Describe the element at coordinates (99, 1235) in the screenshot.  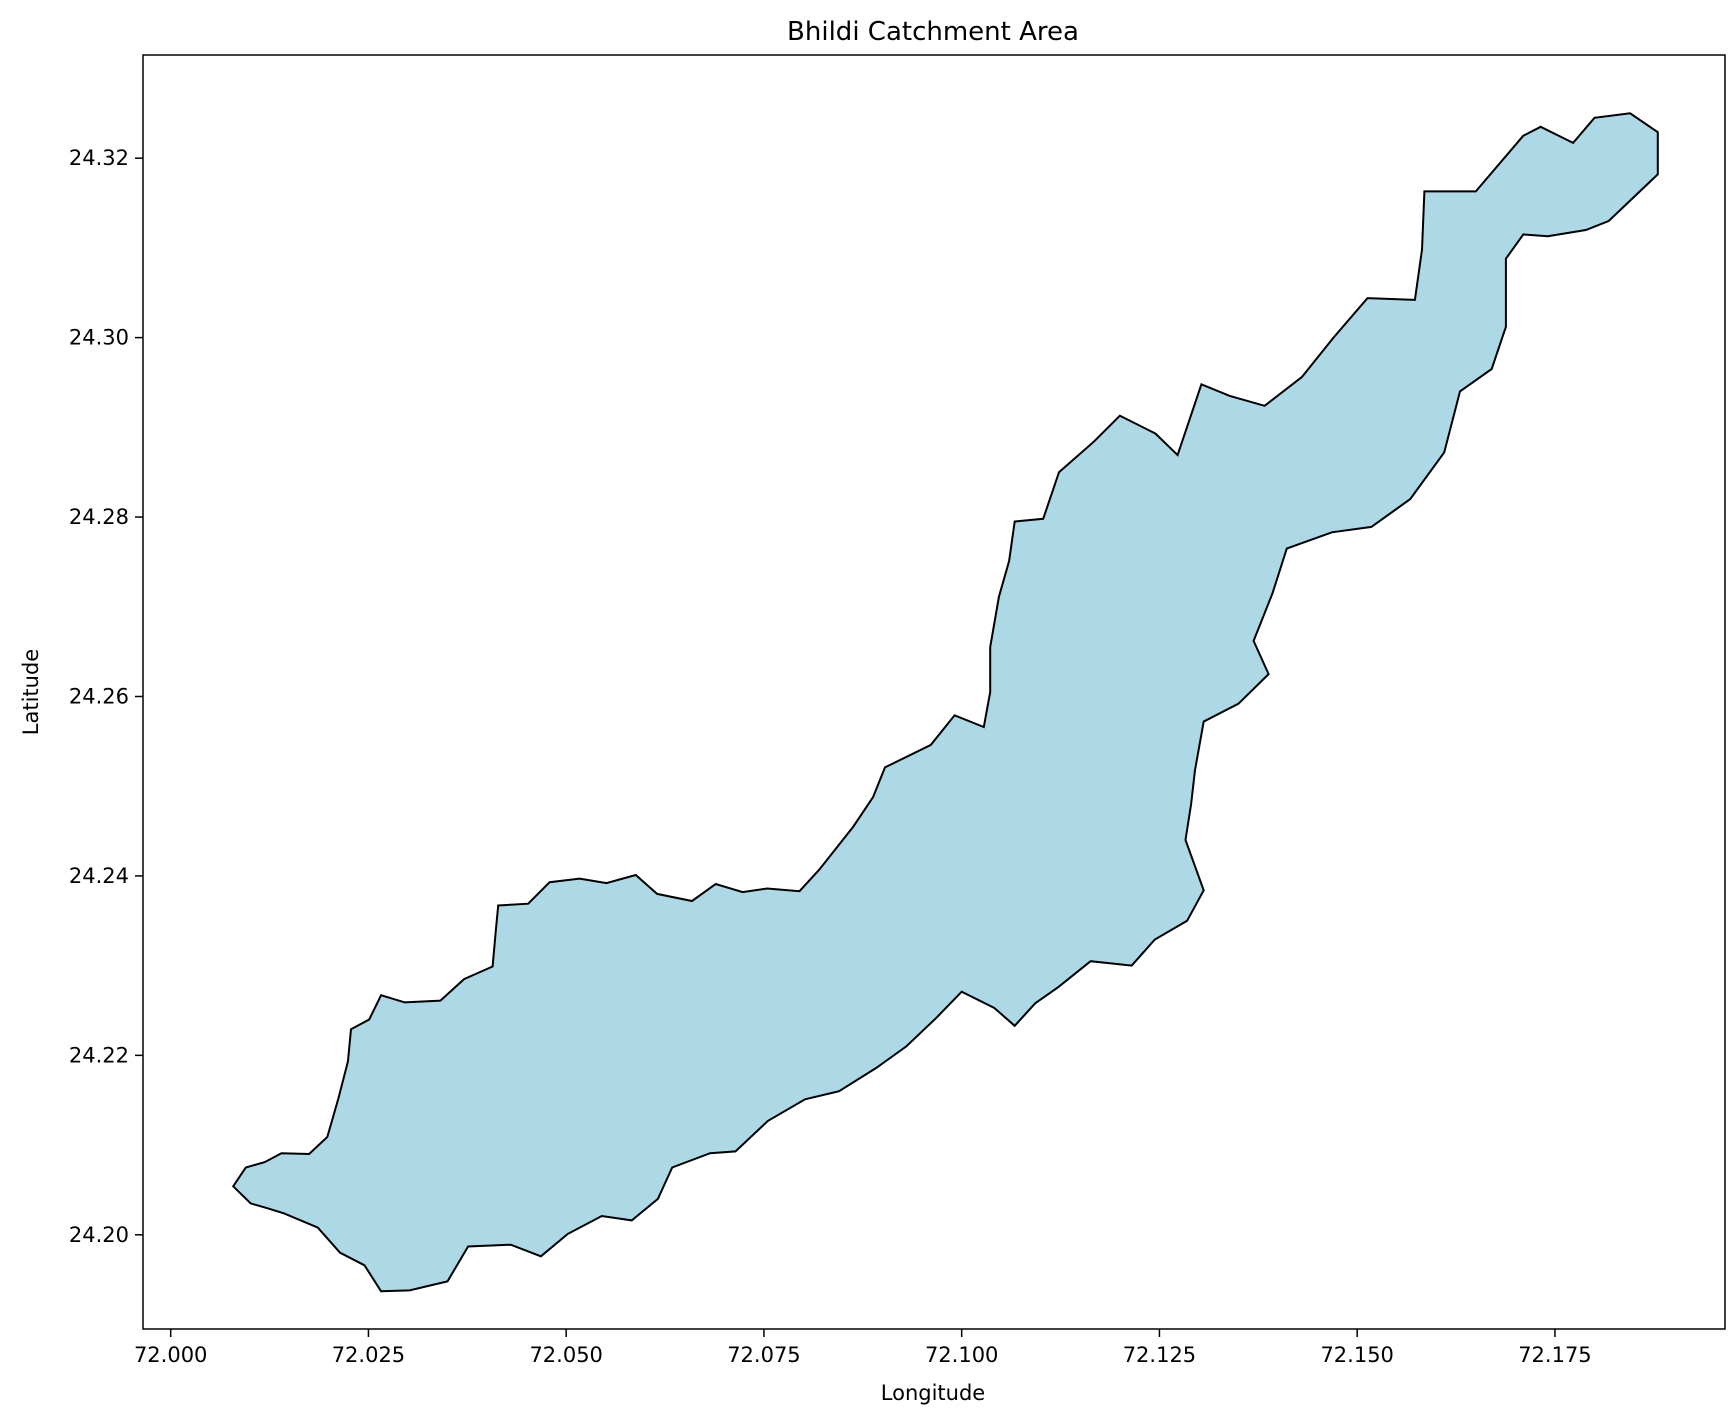
I see `y-tick-label: 24.20` at that location.